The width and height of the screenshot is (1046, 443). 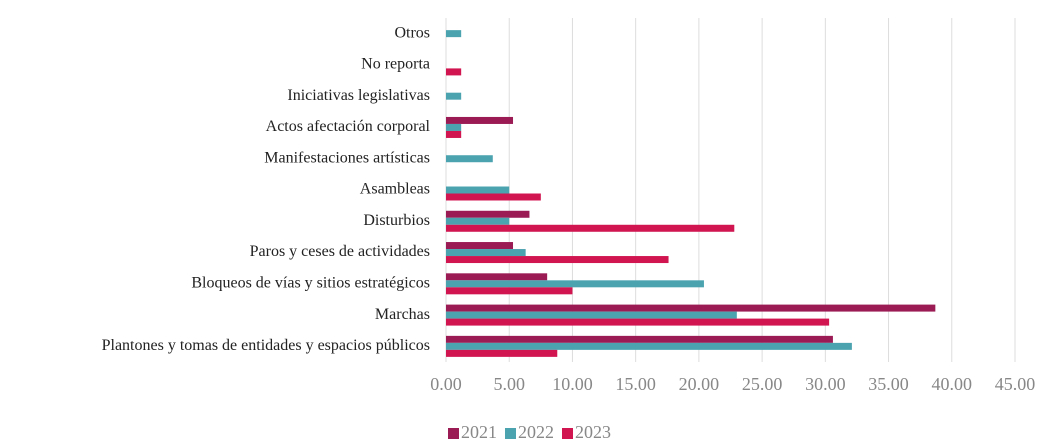 I want to click on y-tick-label: Asambleas, so click(x=395, y=189).